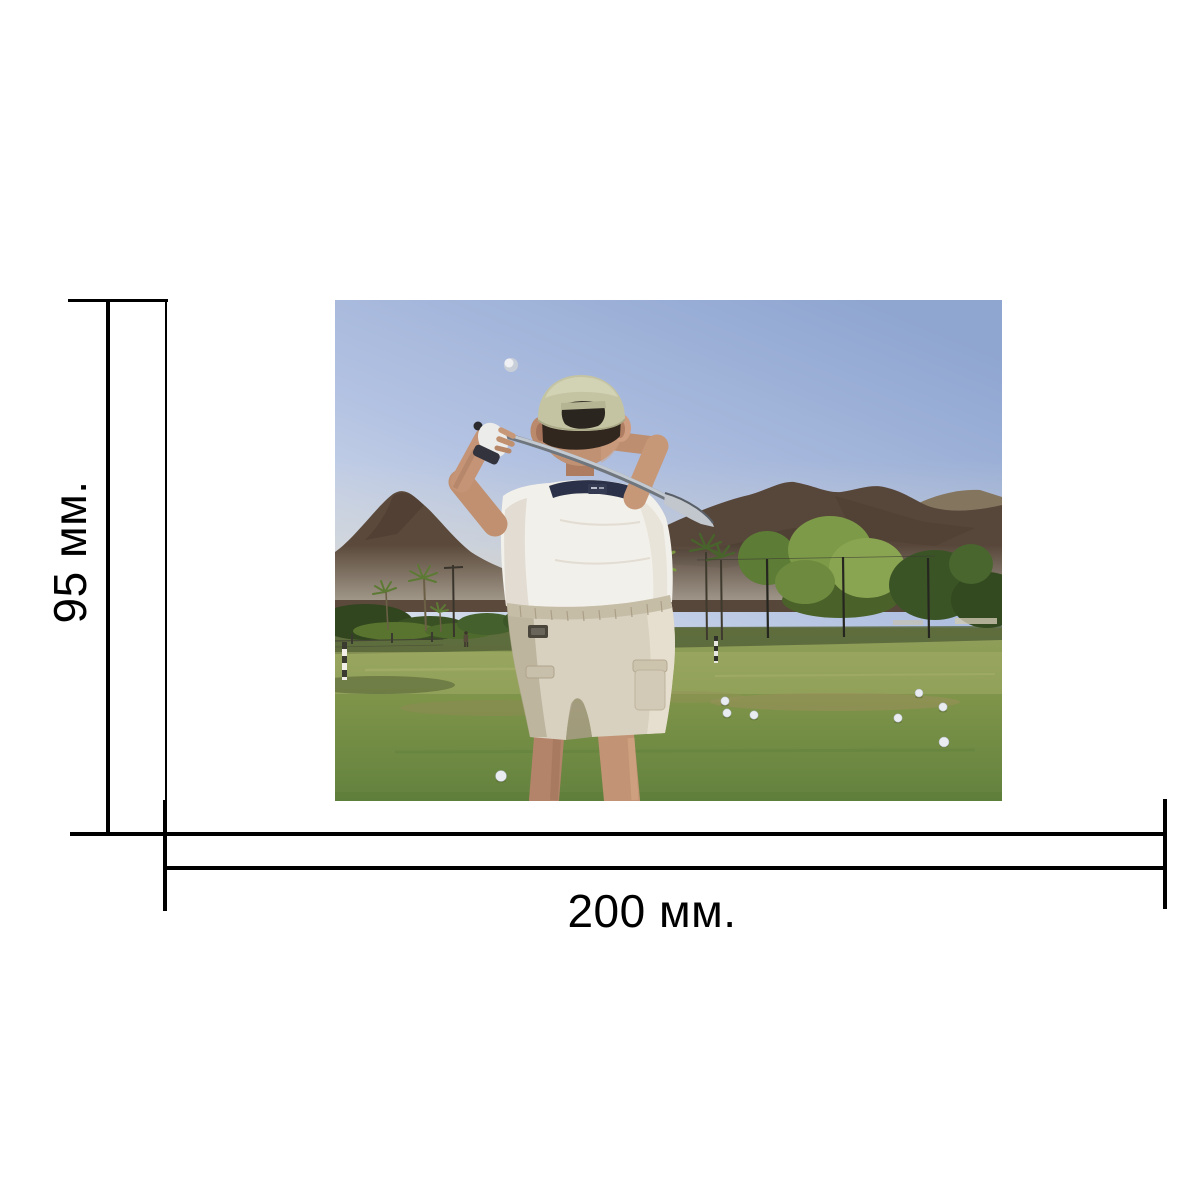 The width and height of the screenshot is (1200, 1200). I want to click on height-dimension-top-tick, so click(118, 300).